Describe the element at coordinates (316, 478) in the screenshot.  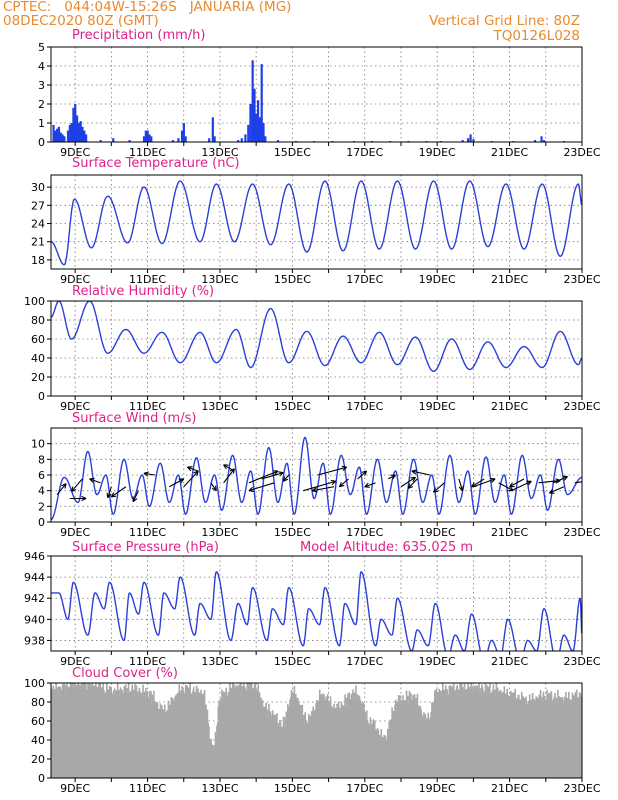
I see `wind-plot` at that location.